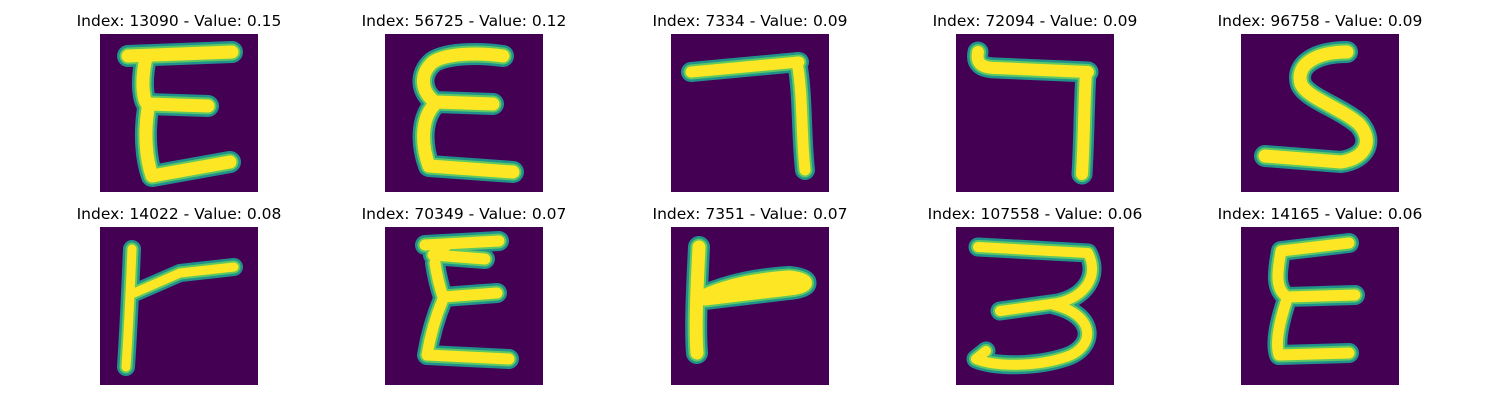 Image resolution: width=1500 pixels, height=400 pixels. I want to click on digit-panel-8: Index: 7351 - Value: 0.07, so click(750, 289).